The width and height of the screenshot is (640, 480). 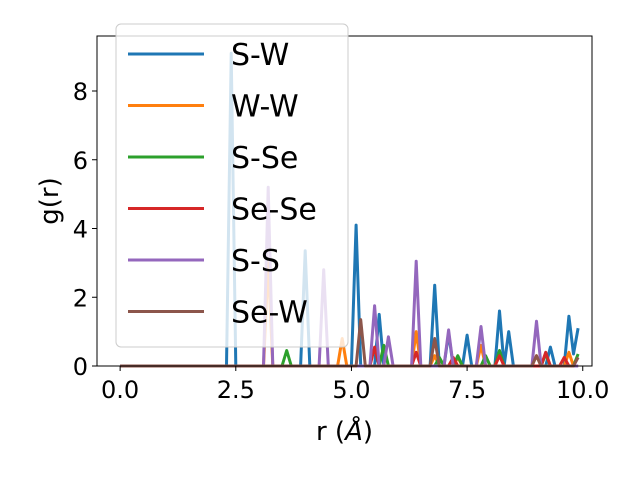 I want to click on y-tick-label: 0, so click(x=80, y=367).